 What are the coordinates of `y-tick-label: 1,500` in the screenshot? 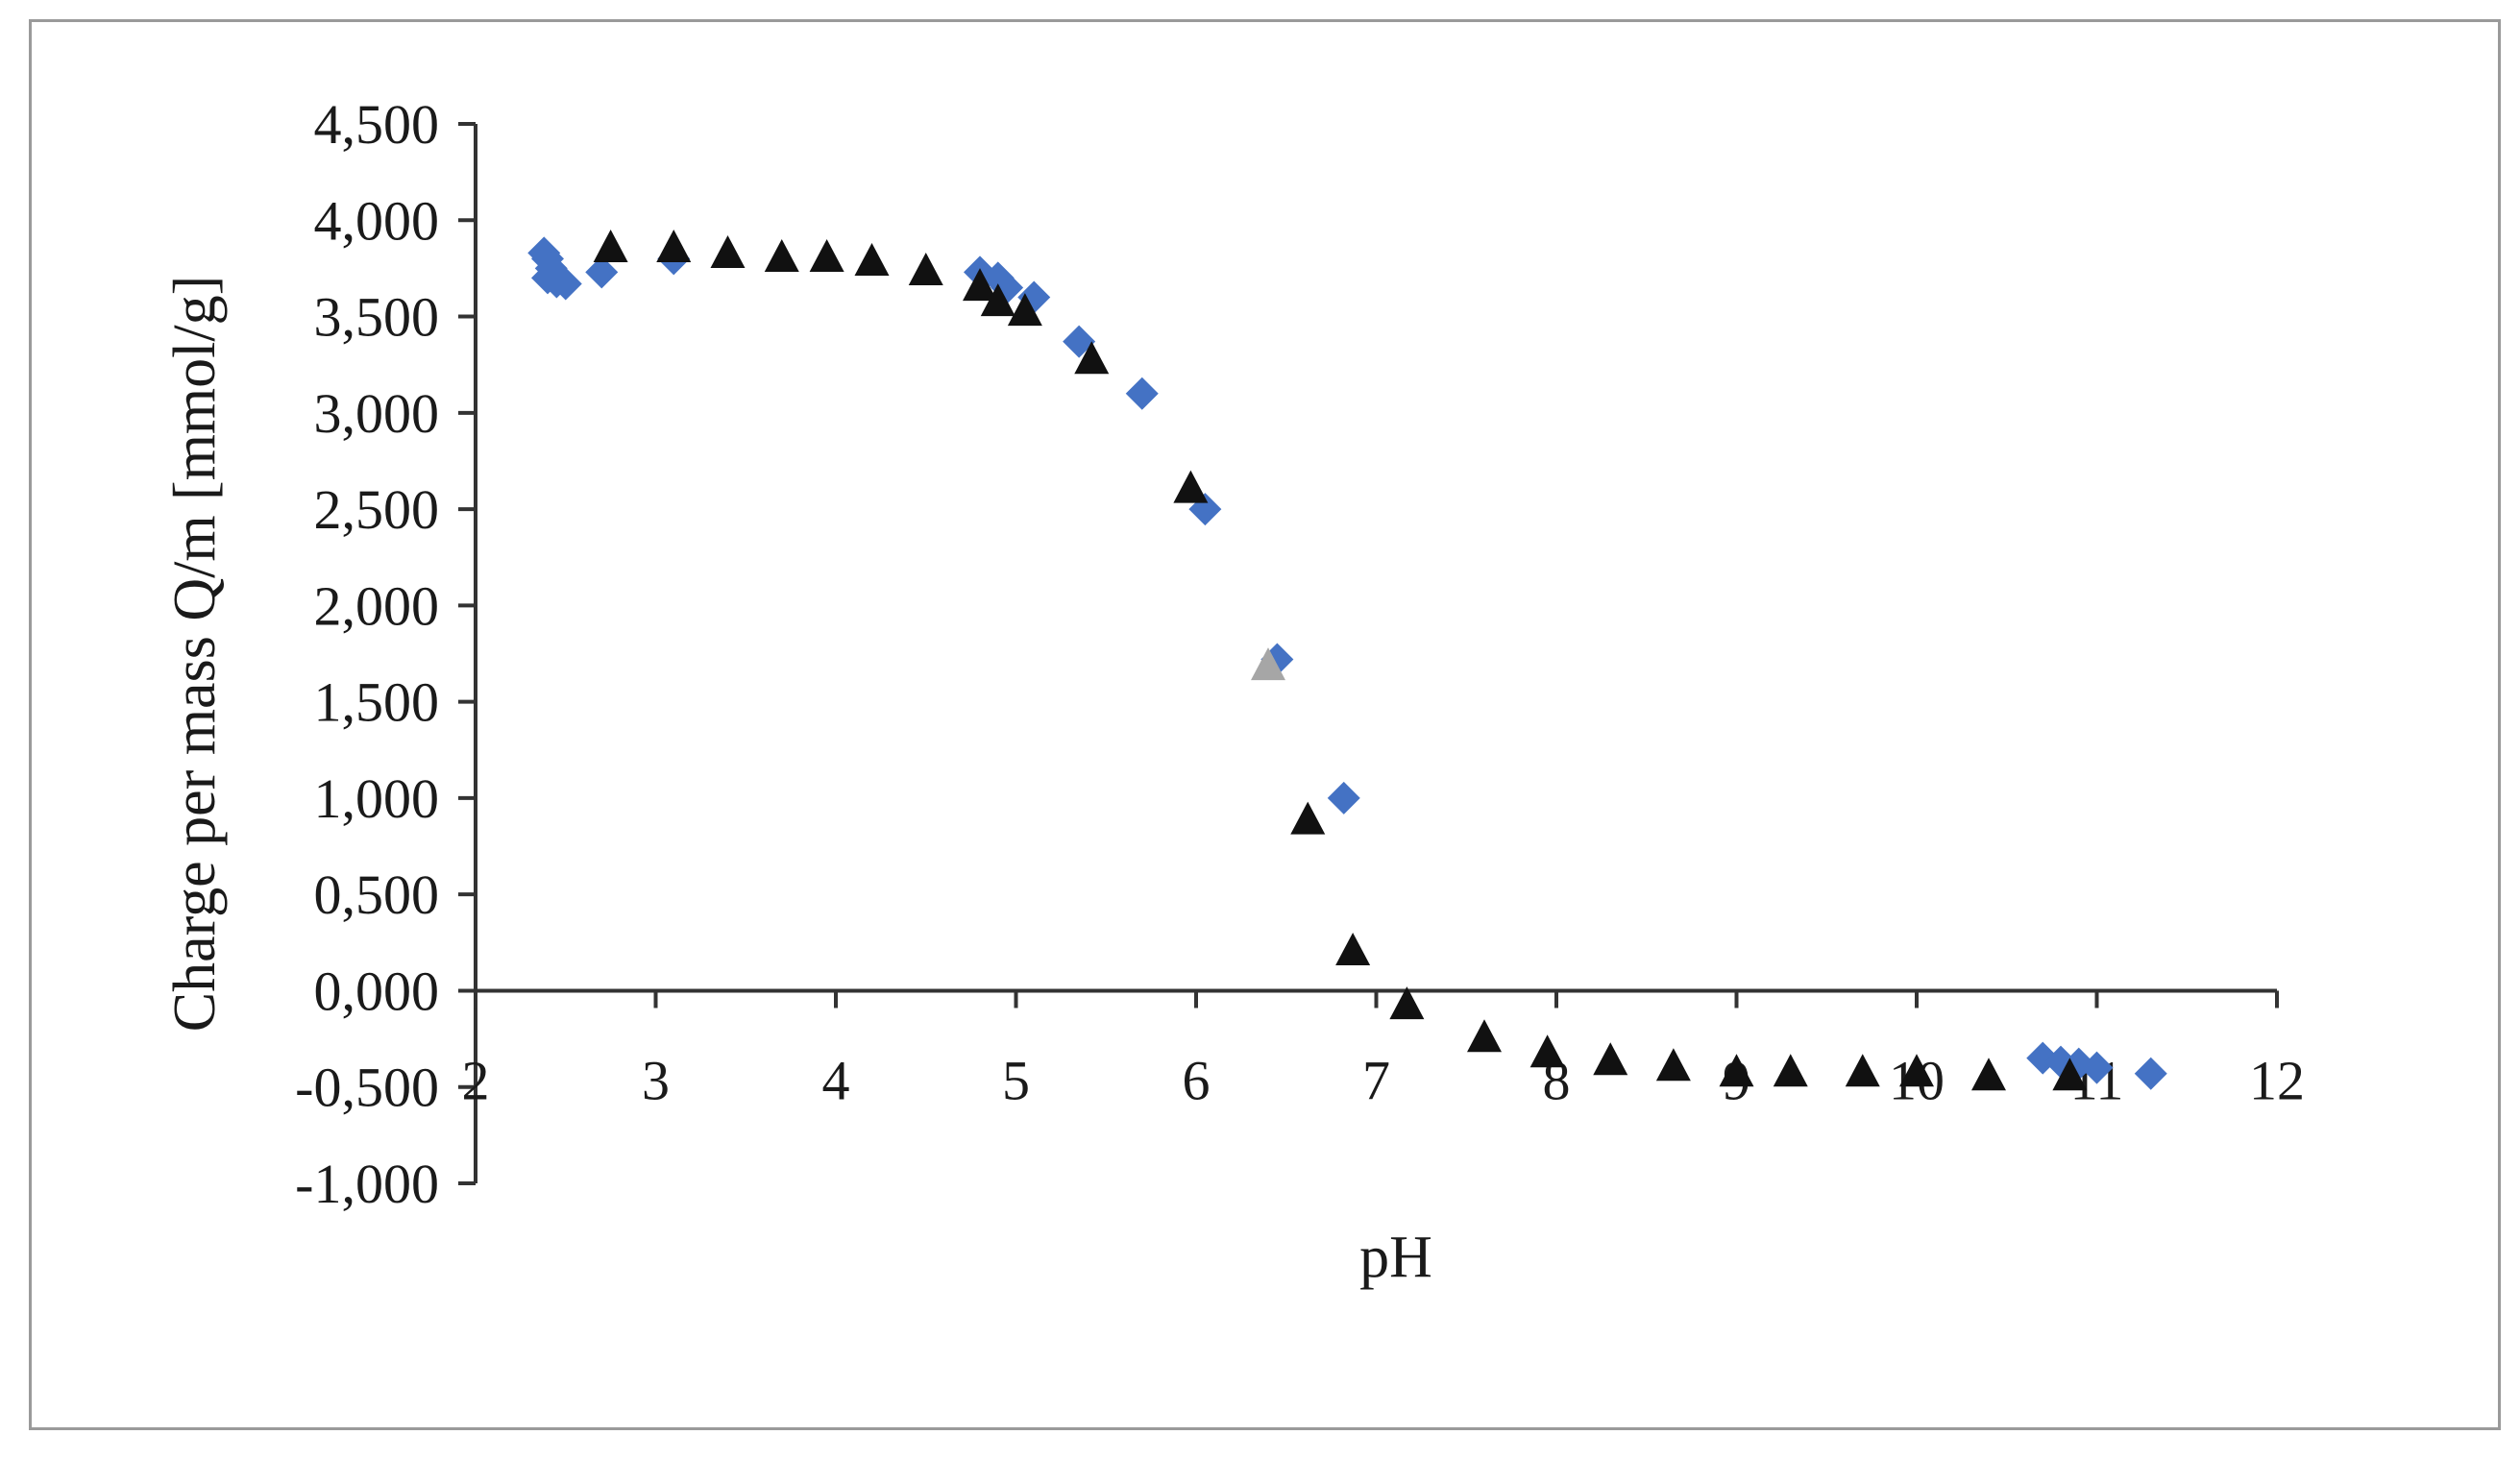 It's located at (377, 702).